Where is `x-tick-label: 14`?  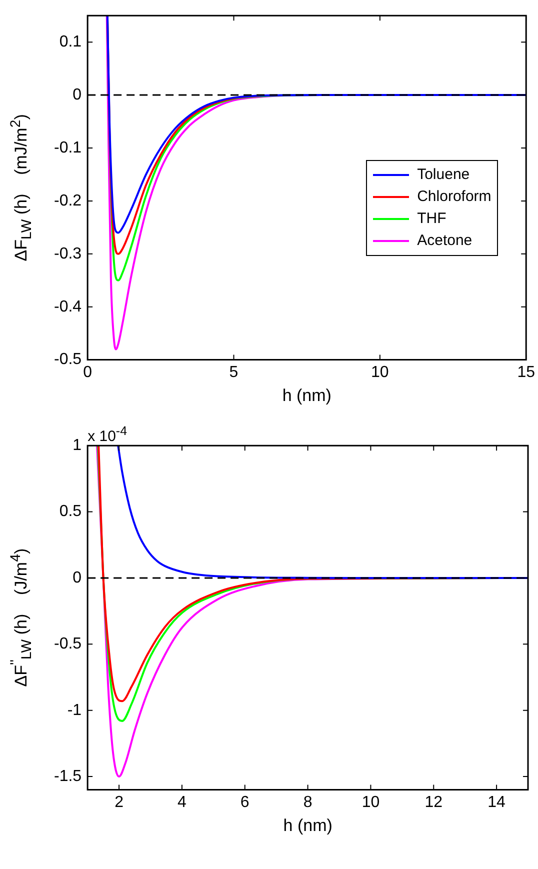 x-tick-label: 14 is located at coordinates (497, 802).